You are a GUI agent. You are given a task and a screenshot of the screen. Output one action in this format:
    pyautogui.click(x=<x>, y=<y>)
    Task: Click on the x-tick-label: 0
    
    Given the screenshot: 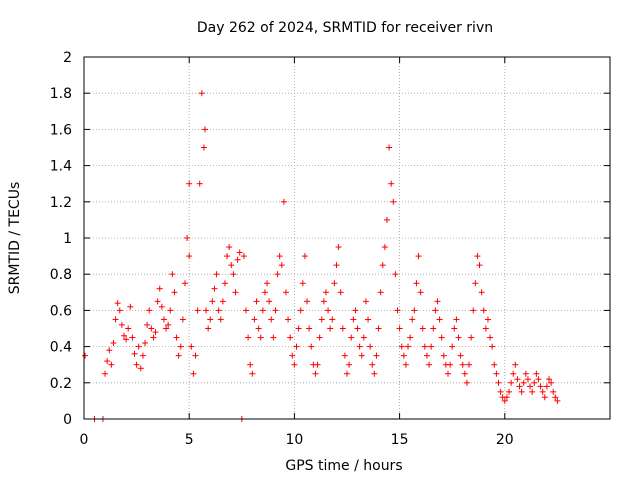 What is the action you would take?
    pyautogui.click(x=84, y=440)
    